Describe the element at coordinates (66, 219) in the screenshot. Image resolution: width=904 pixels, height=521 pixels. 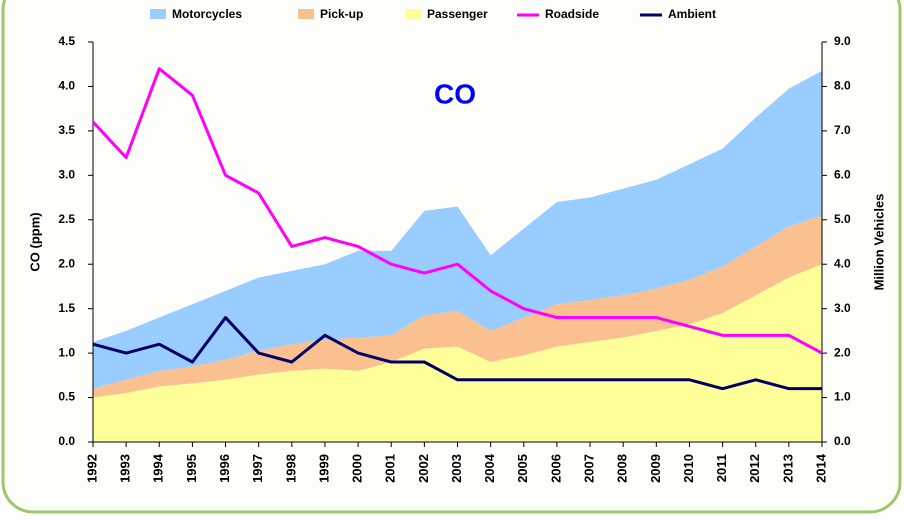
I see `y-tick-label: 2.5` at that location.